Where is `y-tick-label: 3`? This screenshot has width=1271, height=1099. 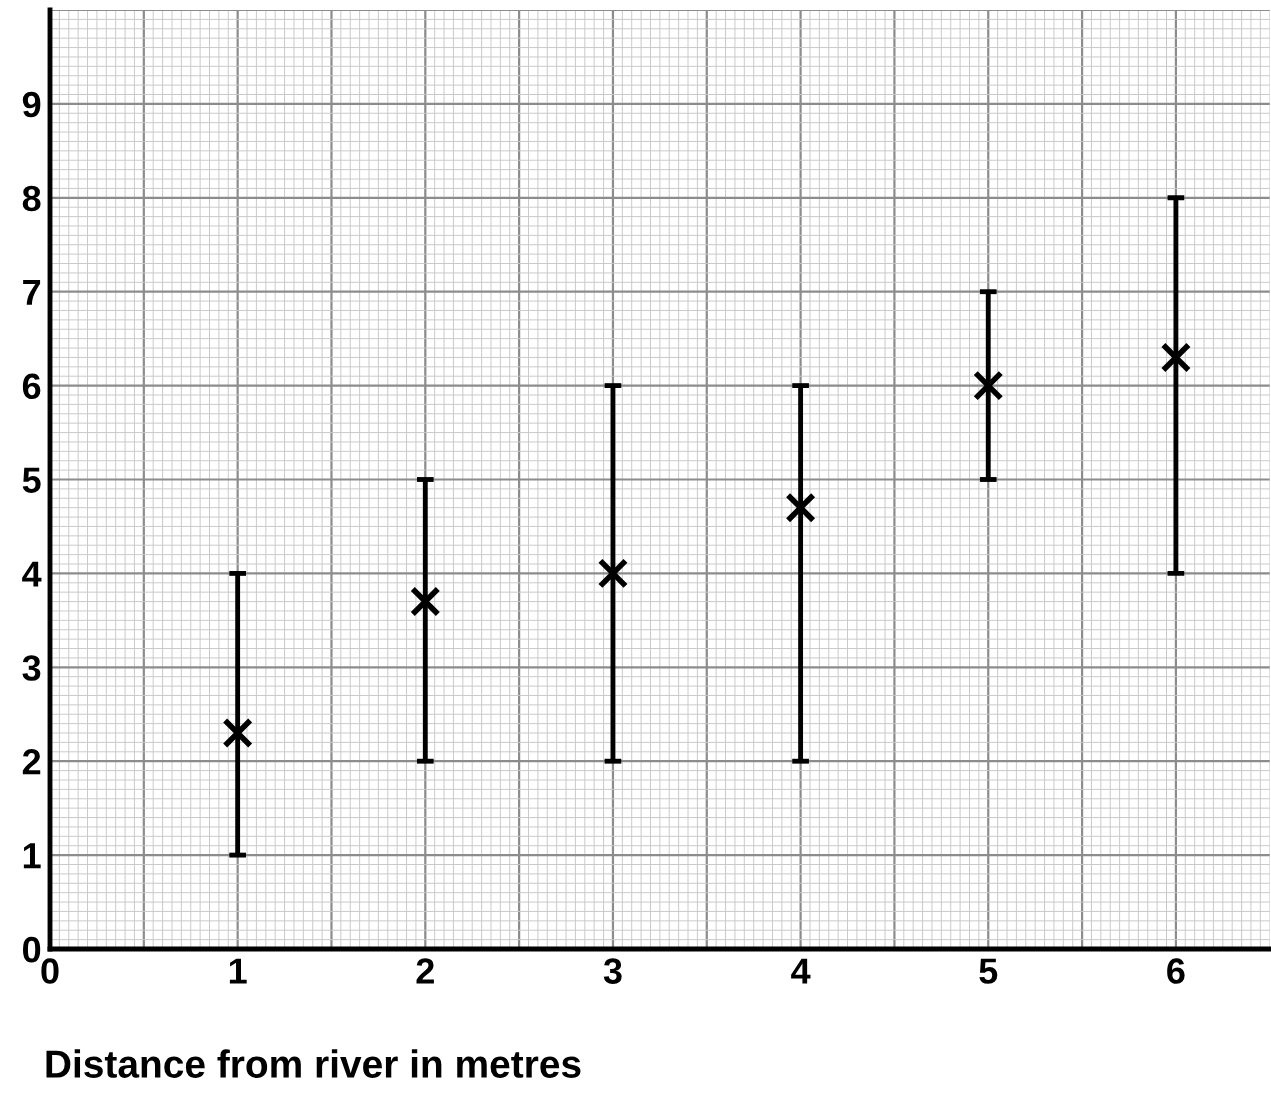
y-tick-label: 3 is located at coordinates (31, 668).